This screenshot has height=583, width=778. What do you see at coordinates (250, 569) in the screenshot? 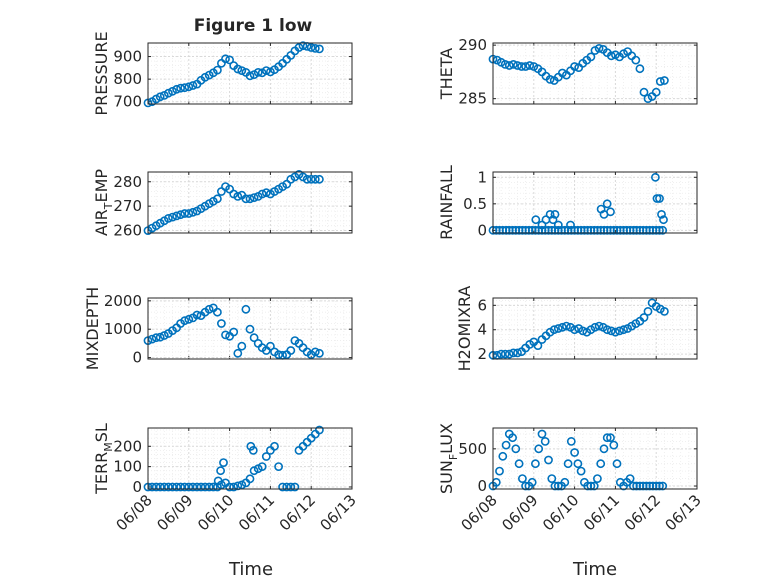
I see `x-axis-label-left: Time` at bounding box center [250, 569].